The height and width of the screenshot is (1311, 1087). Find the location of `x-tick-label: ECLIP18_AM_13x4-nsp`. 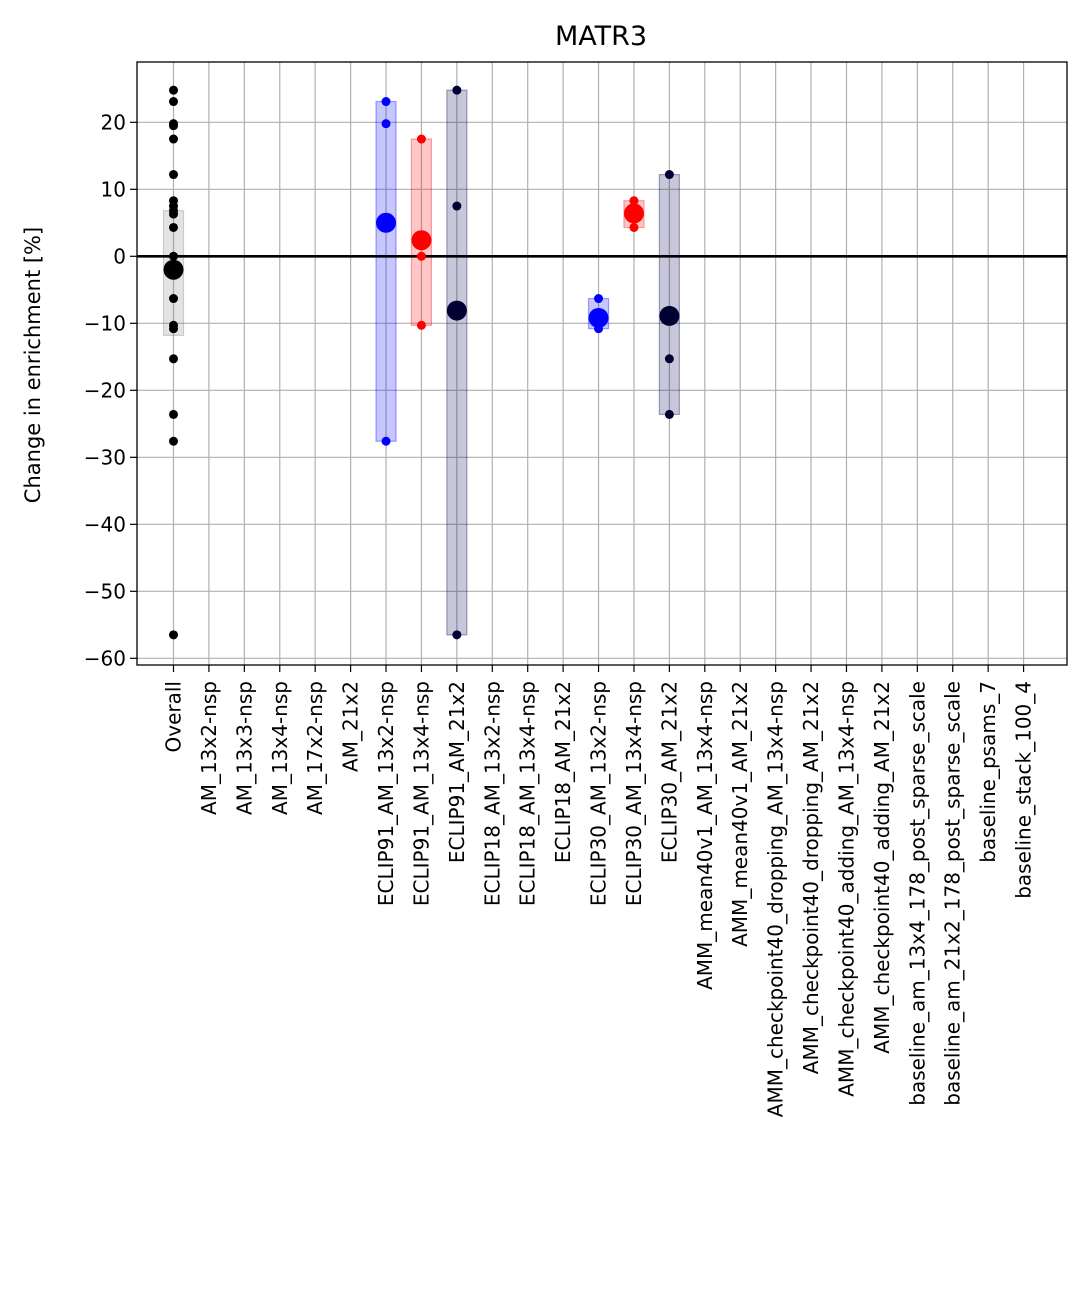

x-tick-label: ECLIP18_AM_13x4-nsp is located at coordinates (528, 793).